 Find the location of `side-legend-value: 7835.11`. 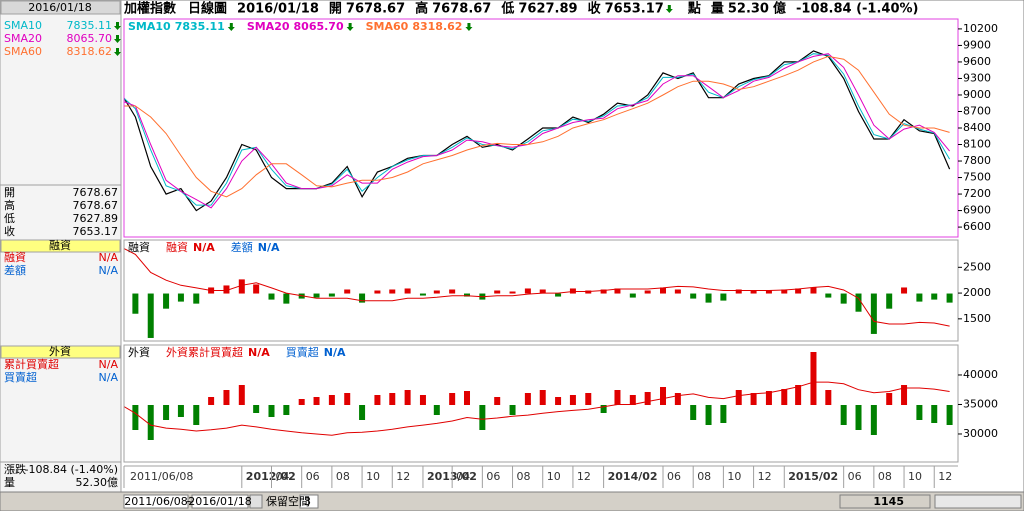

side-legend-value: 7835.11 is located at coordinates (90, 25).